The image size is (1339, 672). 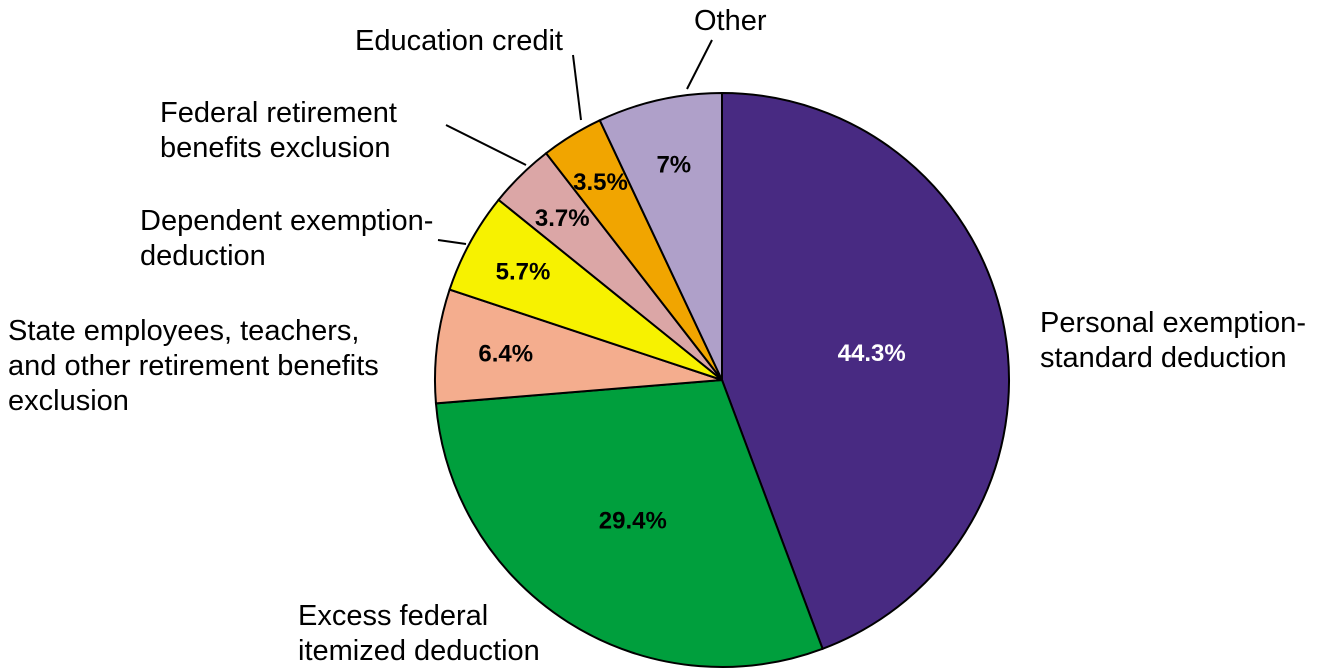 I want to click on category-label-line: Dependent exemption-, so click(x=286, y=221).